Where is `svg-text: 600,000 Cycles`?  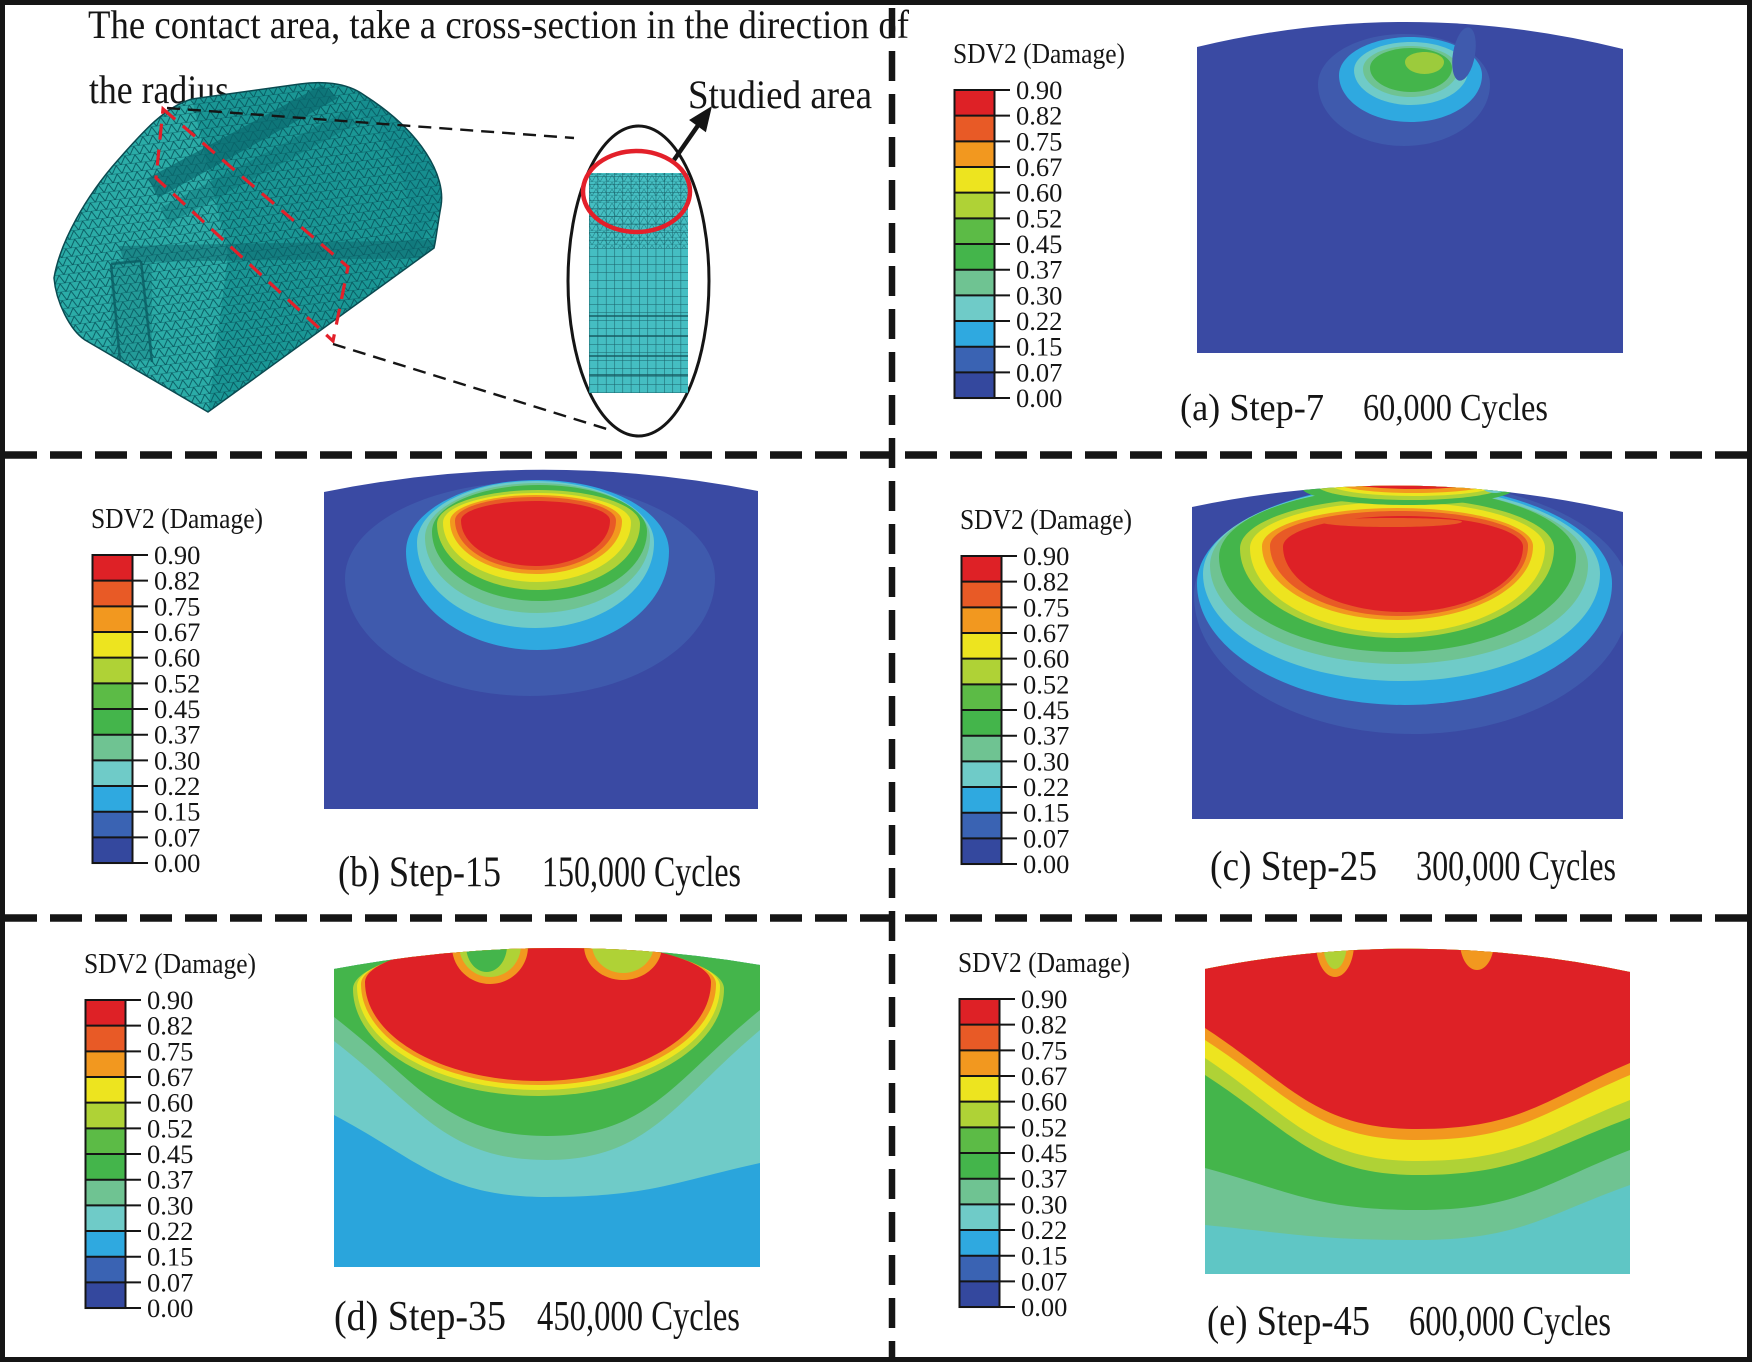 svg-text: 600,000 Cycles is located at coordinates (1510, 1322).